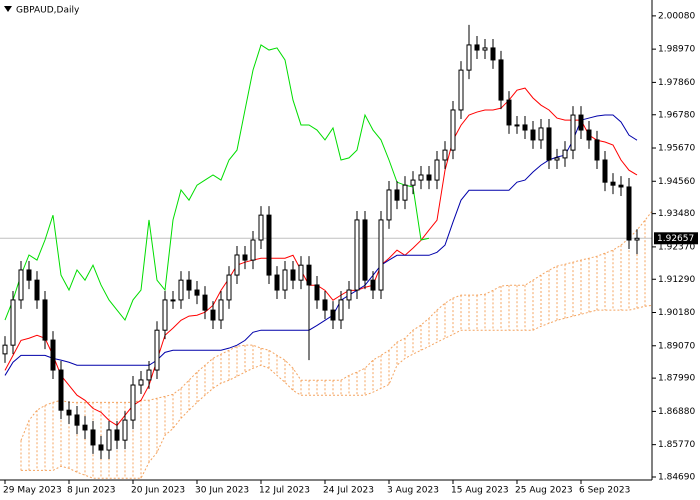  I want to click on last-price-label: 1.92657, so click(675, 239).